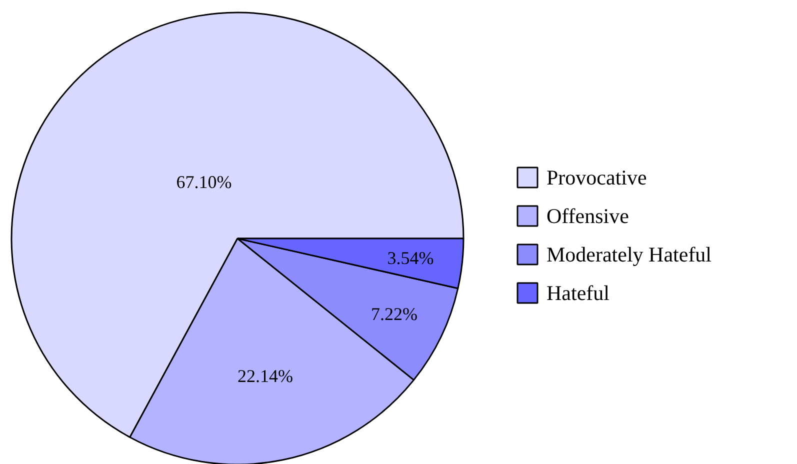 The width and height of the screenshot is (797, 464). What do you see at coordinates (410, 258) in the screenshot?
I see `data-label: 3.54%` at bounding box center [410, 258].